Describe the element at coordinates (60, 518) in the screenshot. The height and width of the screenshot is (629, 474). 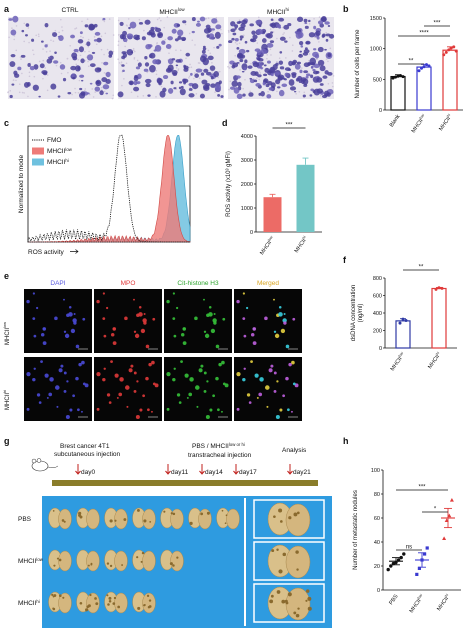
I see `lung-specimen` at that location.